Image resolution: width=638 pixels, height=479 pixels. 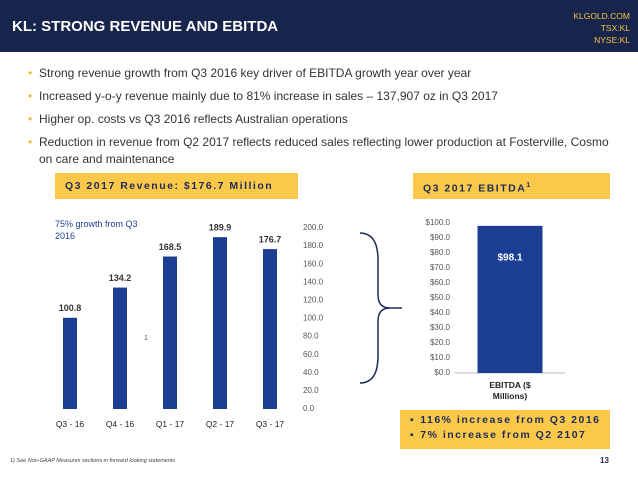 I want to click on data-label: 134.2, so click(x=120, y=278).